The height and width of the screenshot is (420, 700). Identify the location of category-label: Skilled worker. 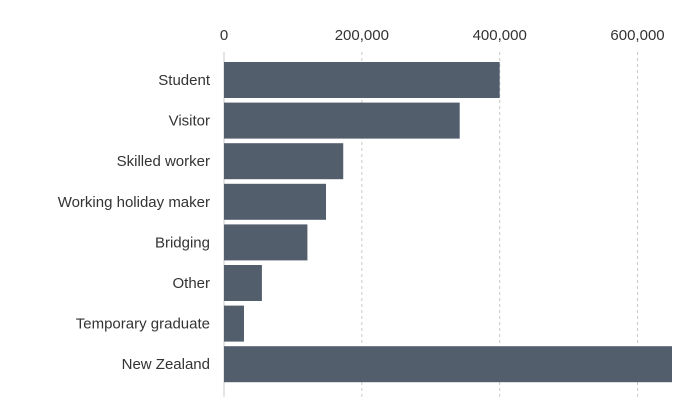
(163, 161).